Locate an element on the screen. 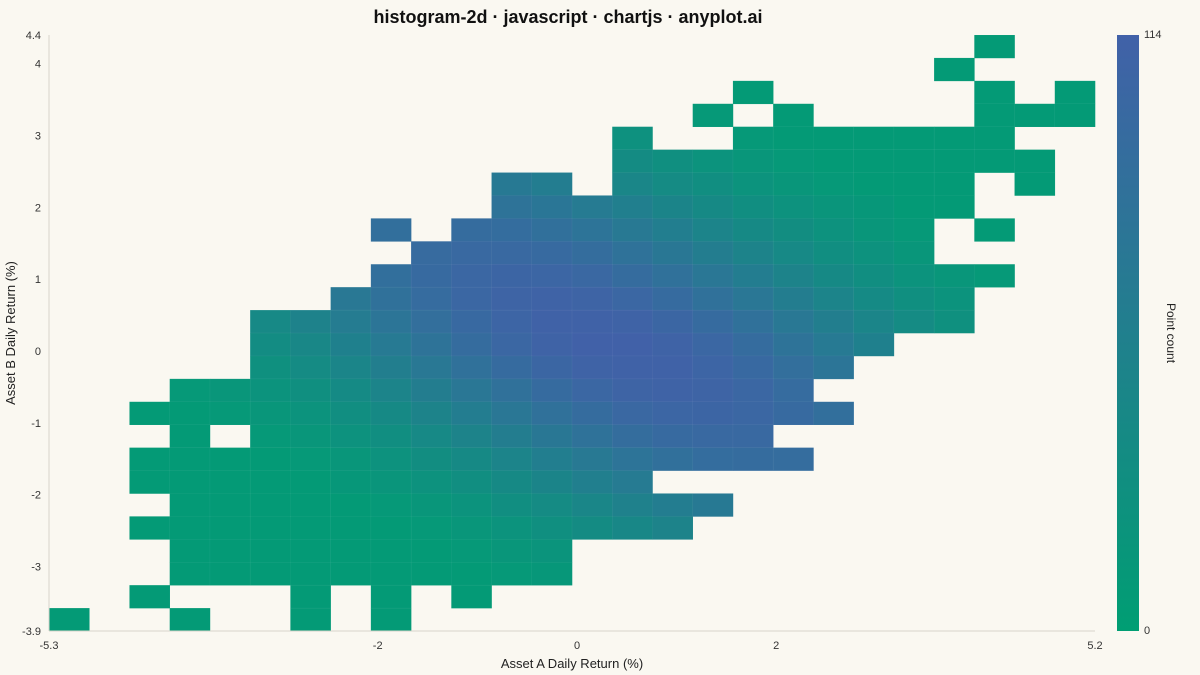  y-tick-label: 0 is located at coordinates (38, 352).